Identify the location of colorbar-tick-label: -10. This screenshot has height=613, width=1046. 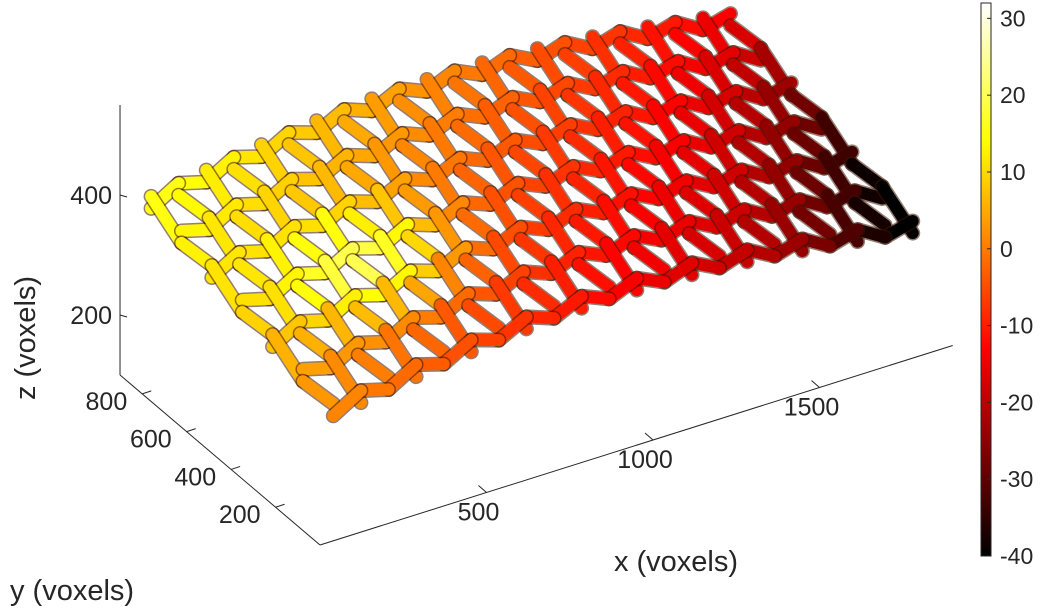
(1016, 326).